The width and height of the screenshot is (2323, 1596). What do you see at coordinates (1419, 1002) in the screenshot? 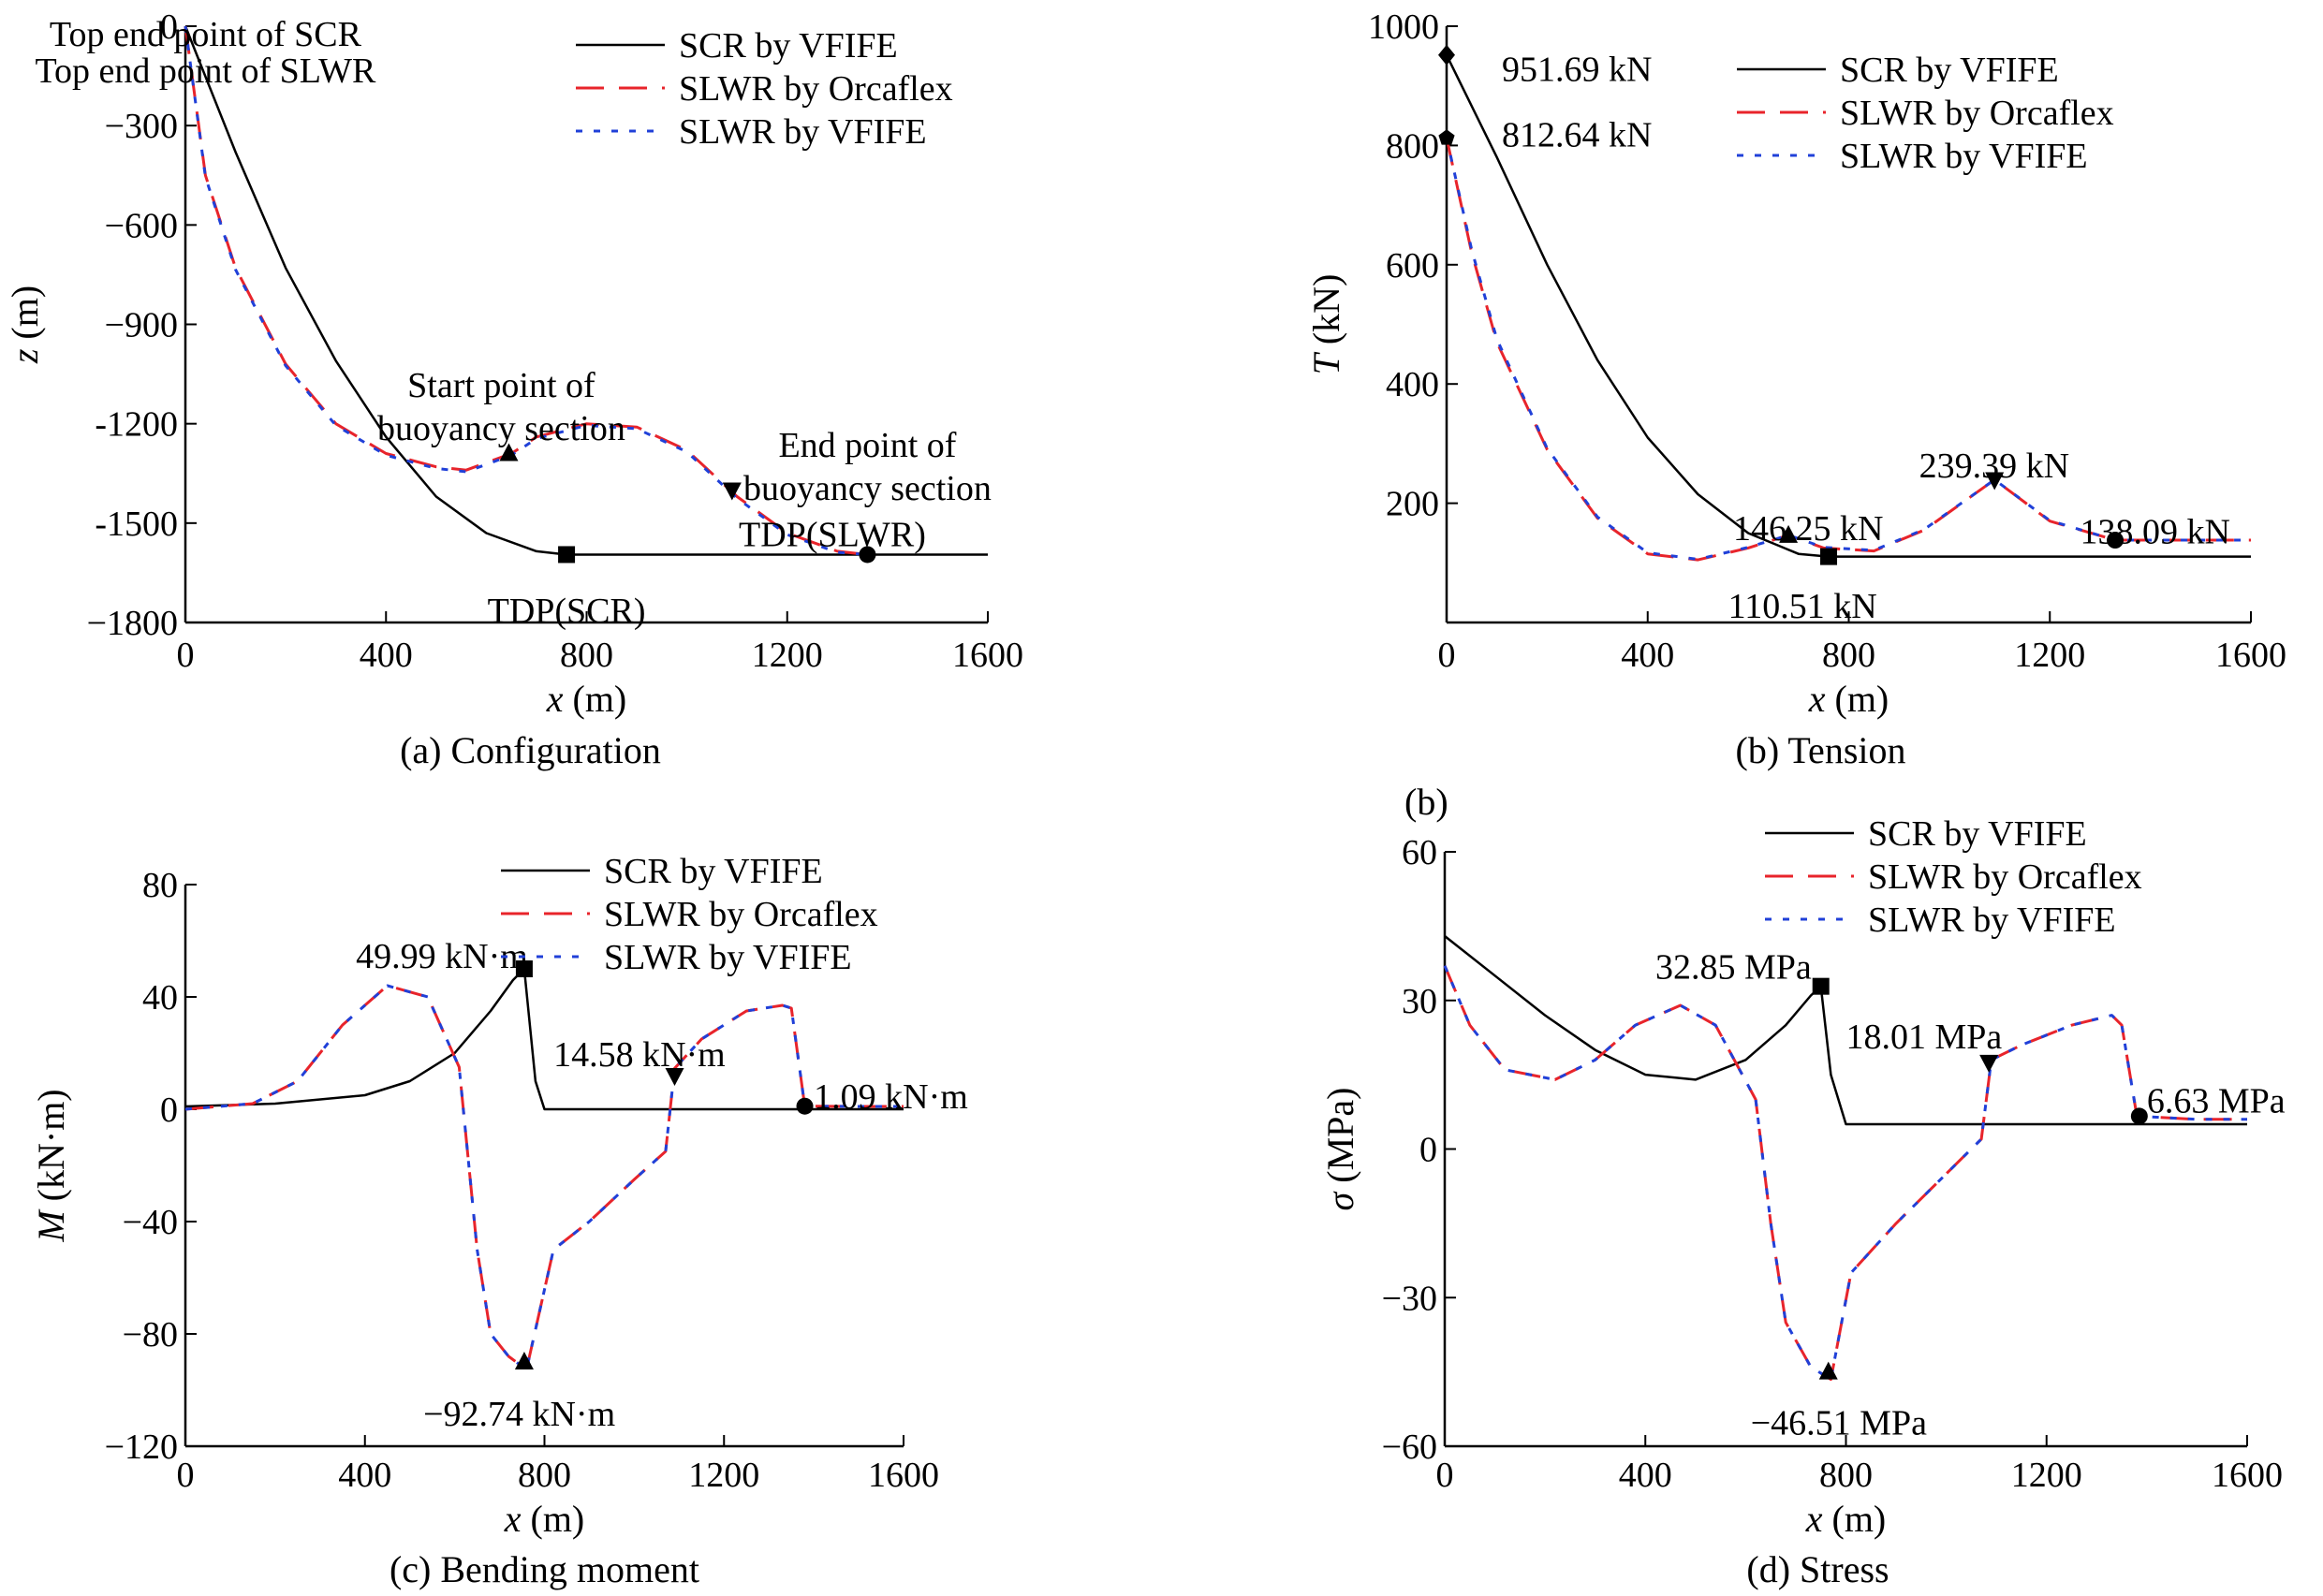
I see `y-tick-label: 30` at bounding box center [1419, 1002].